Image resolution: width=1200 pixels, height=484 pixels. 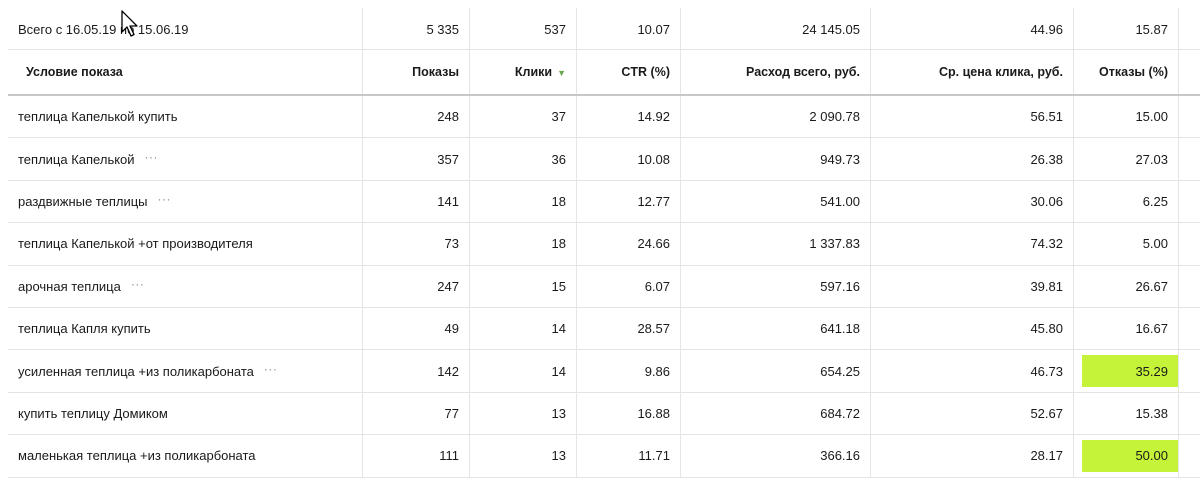 I want to click on cell-shows: 49, so click(x=416, y=328).